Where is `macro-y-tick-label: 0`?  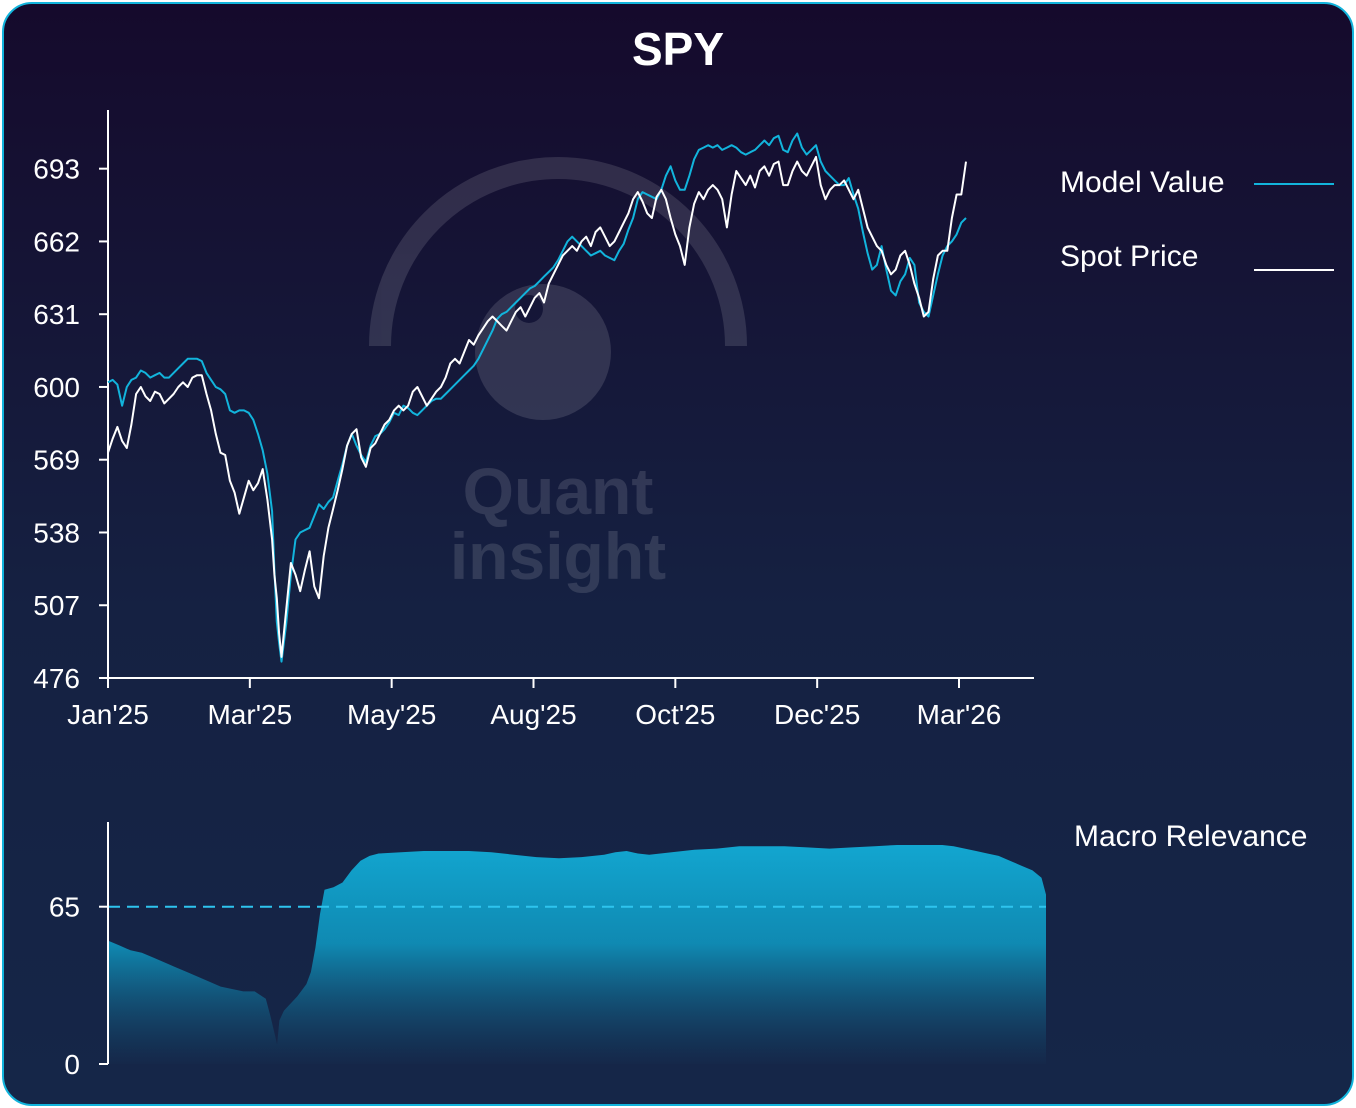
macro-y-tick-label: 0 is located at coordinates (72, 1064).